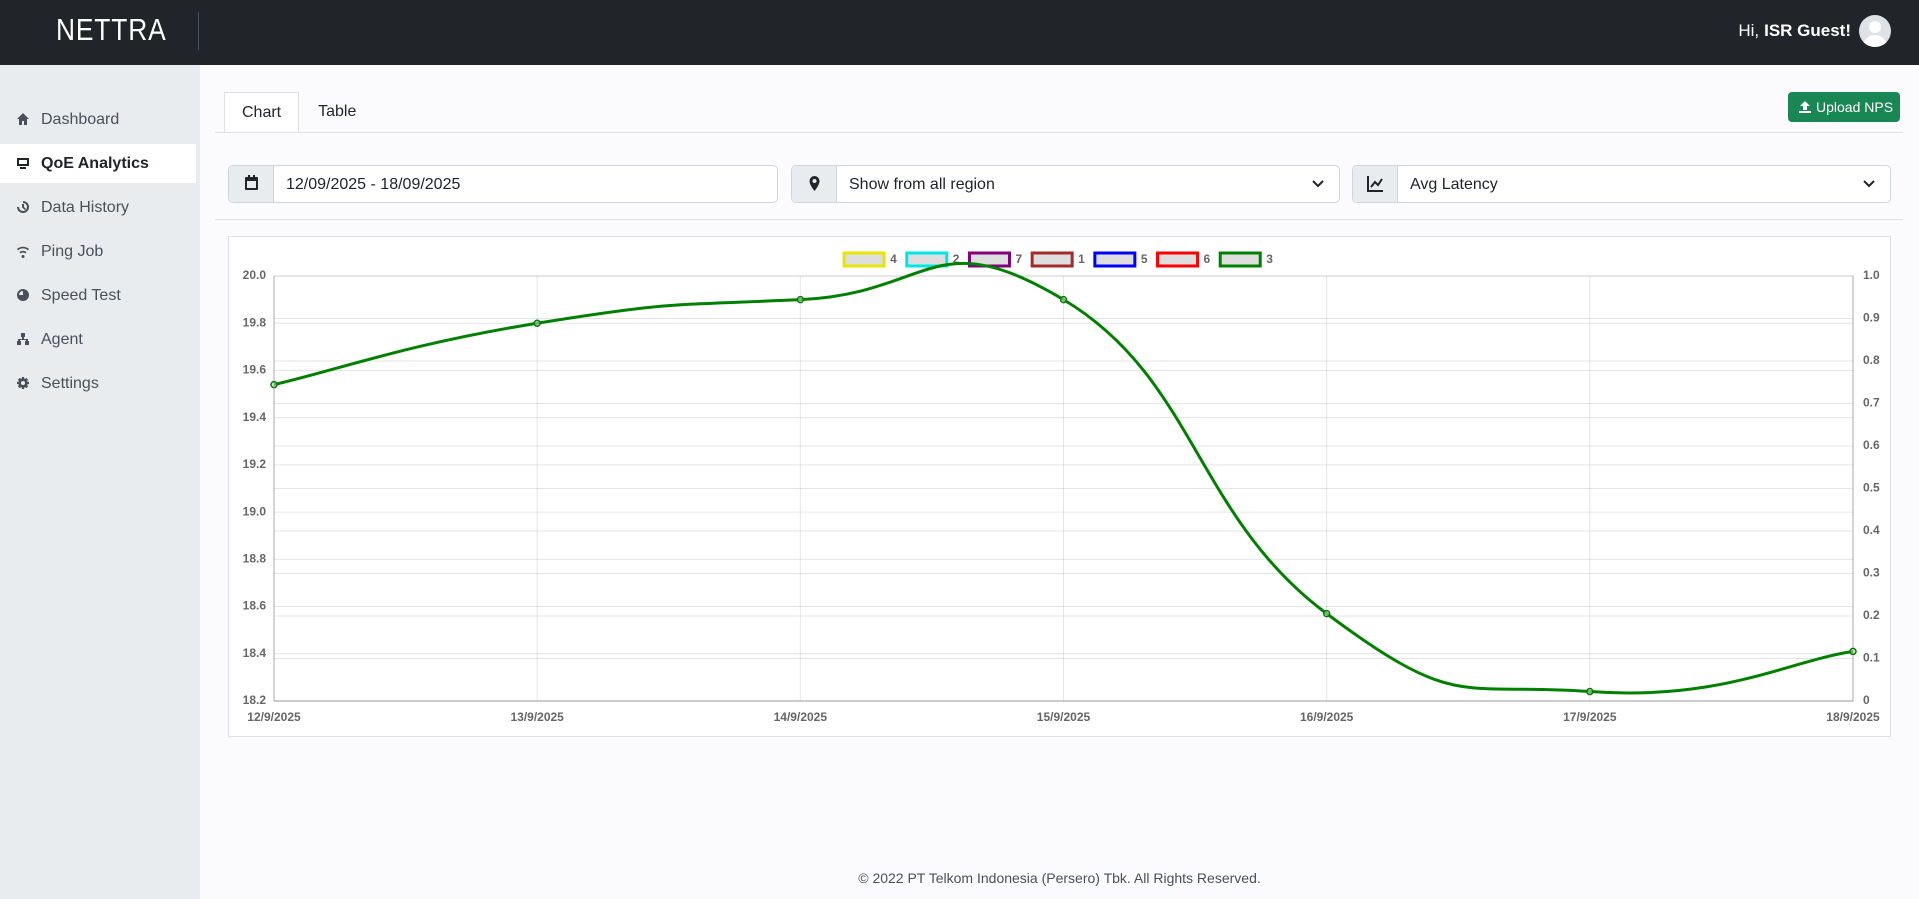 This screenshot has width=1919, height=899. I want to click on x-tick-label: 18/9/2025, so click(1853, 717).